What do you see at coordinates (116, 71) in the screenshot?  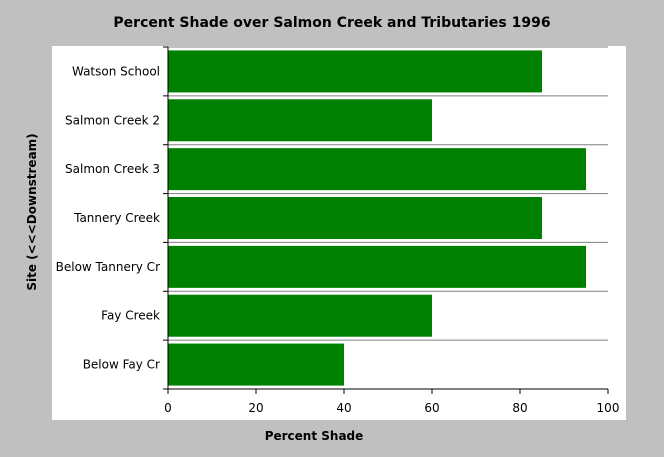 I see `category-label: Watson School` at bounding box center [116, 71].